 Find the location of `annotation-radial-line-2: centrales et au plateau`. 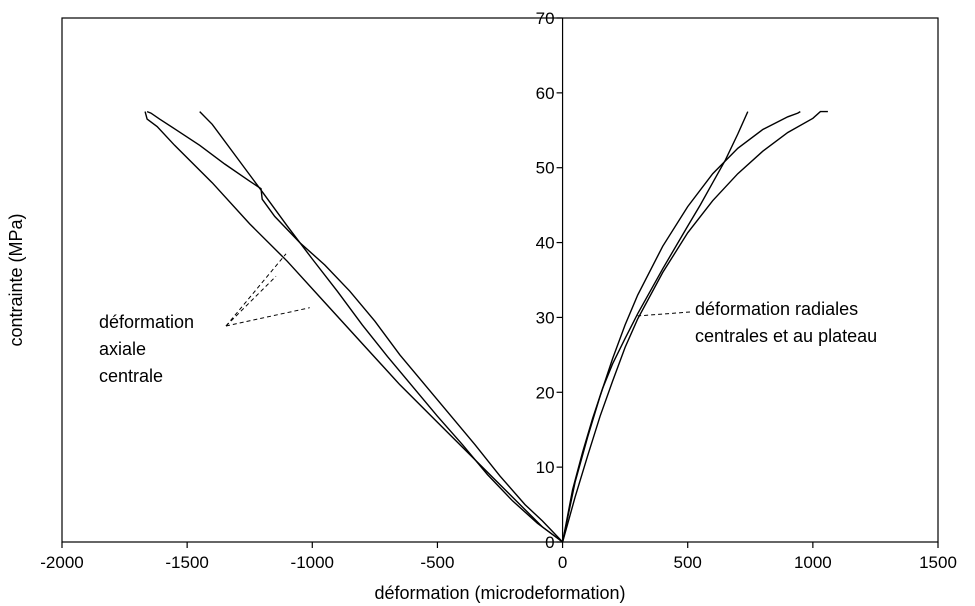

annotation-radial-line-2: centrales et au plateau is located at coordinates (786, 336).